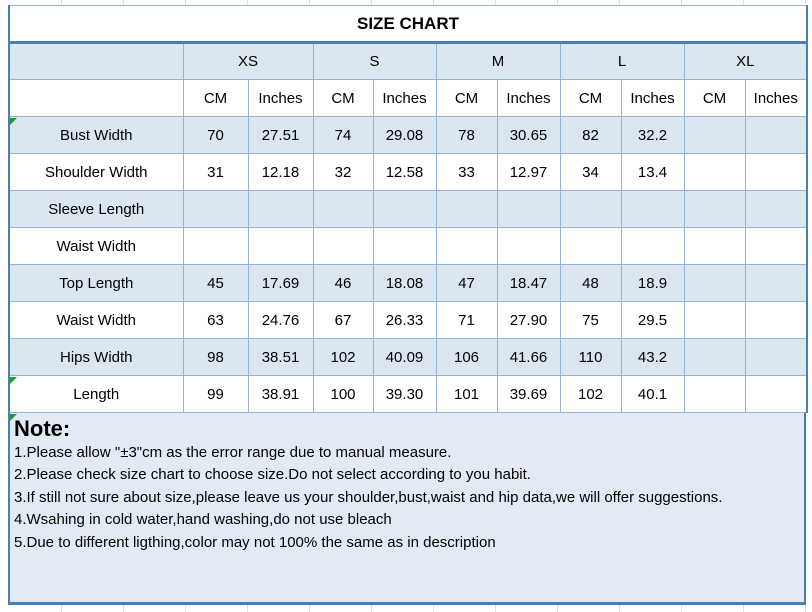 The height and width of the screenshot is (612, 812). Describe the element at coordinates (408, 24) in the screenshot. I see `title-row: SIZE CHART` at that location.